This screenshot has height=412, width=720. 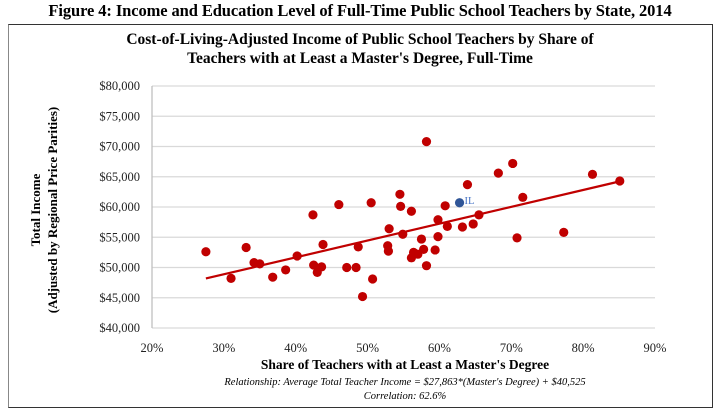 What do you see at coordinates (119, 147) in the screenshot?
I see `y-tick-label: $70,000` at bounding box center [119, 147].